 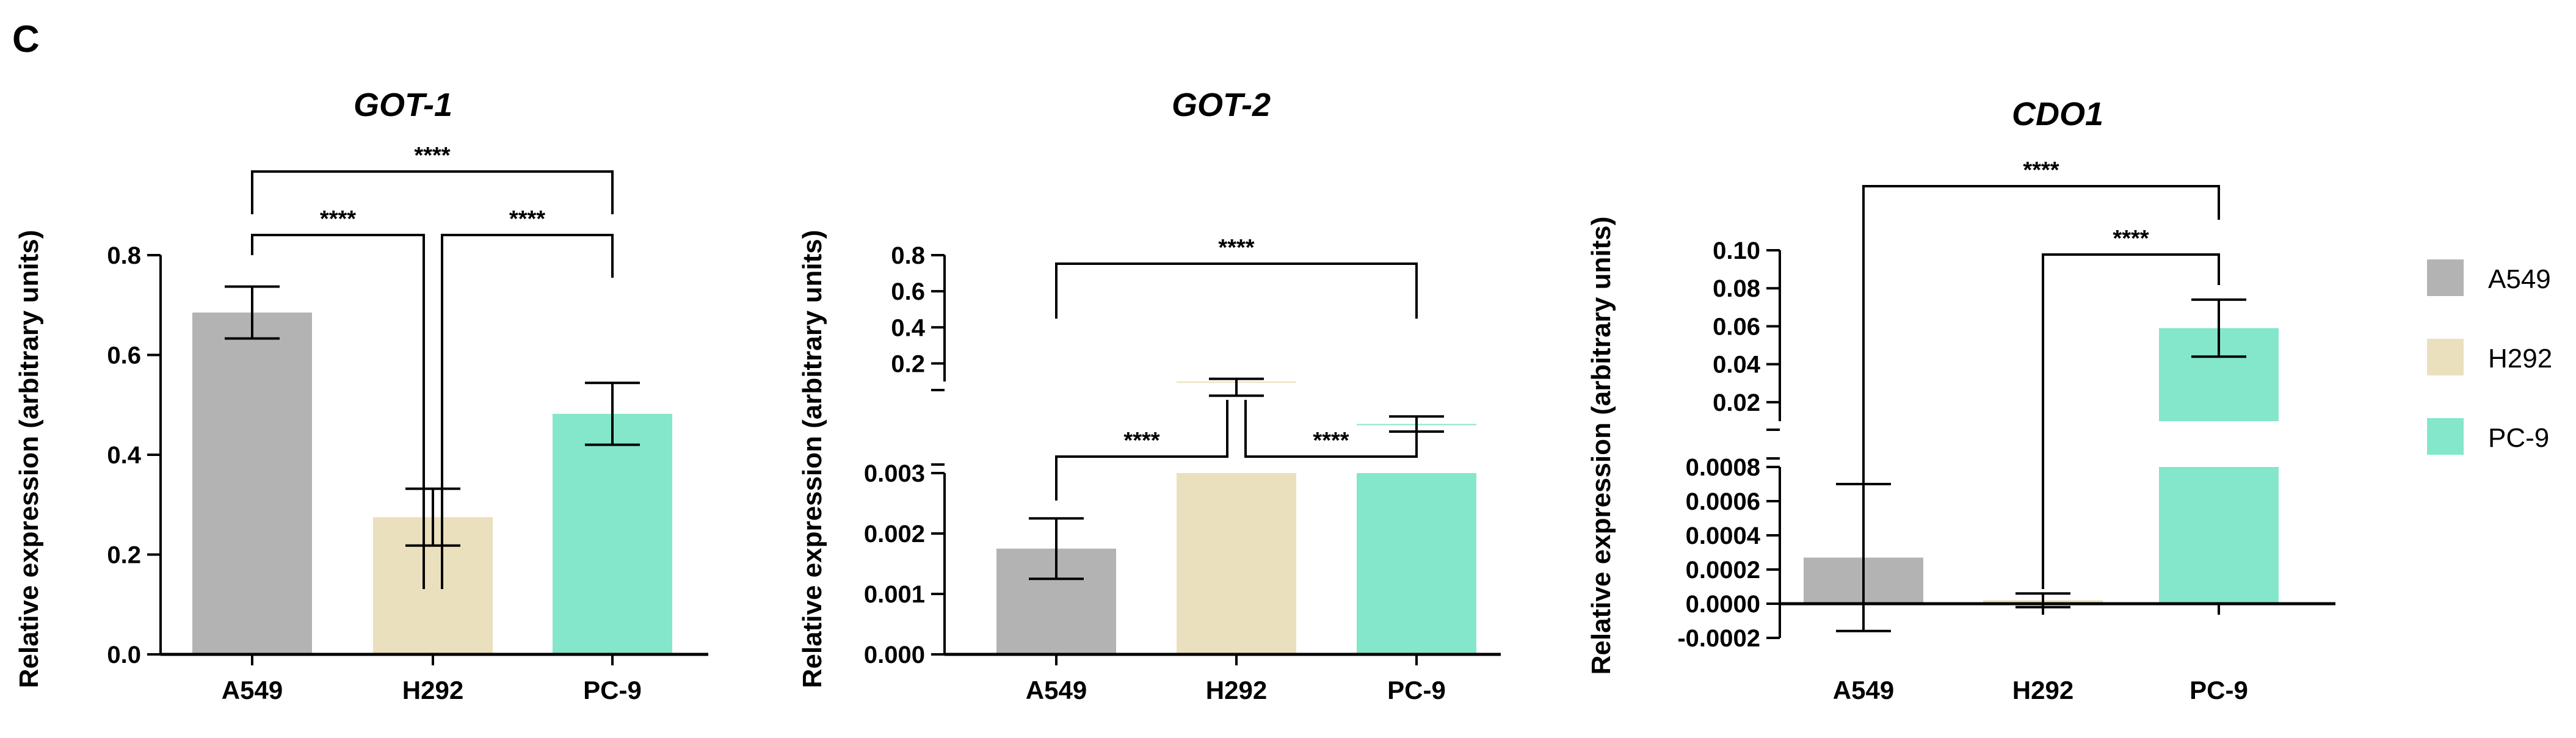 What do you see at coordinates (1236, 563) in the screenshot?
I see `bar-got2-h292-lower` at bounding box center [1236, 563].